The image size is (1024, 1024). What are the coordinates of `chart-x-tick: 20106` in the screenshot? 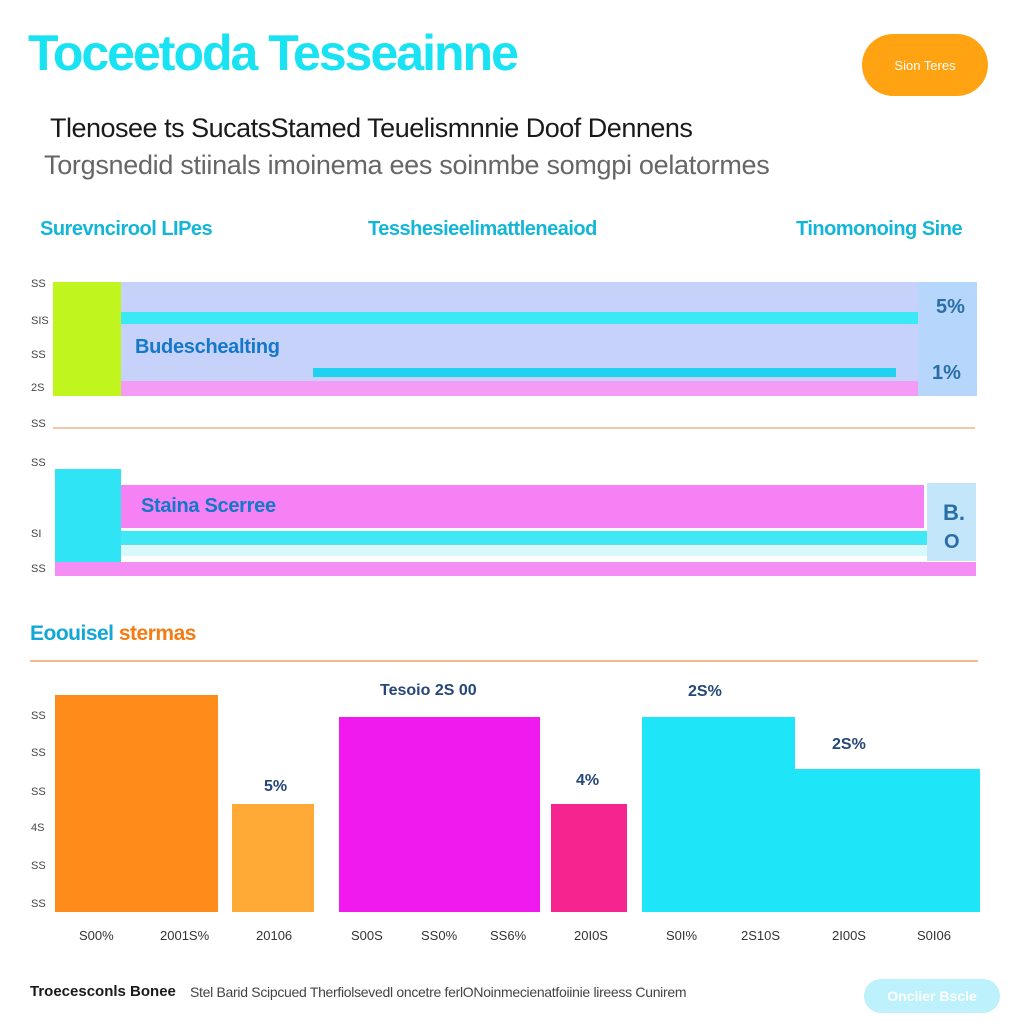 It's located at (274, 935).